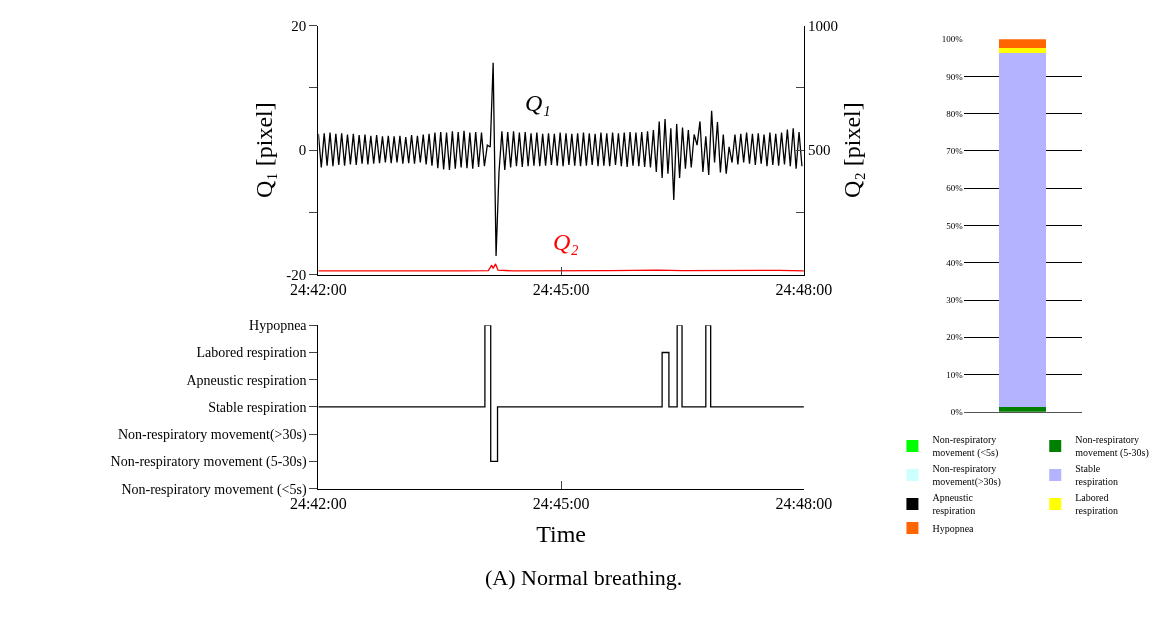 The image size is (1167, 630). Describe the element at coordinates (955, 374) in the screenshot. I see `y-tick-label: 10%` at that location.